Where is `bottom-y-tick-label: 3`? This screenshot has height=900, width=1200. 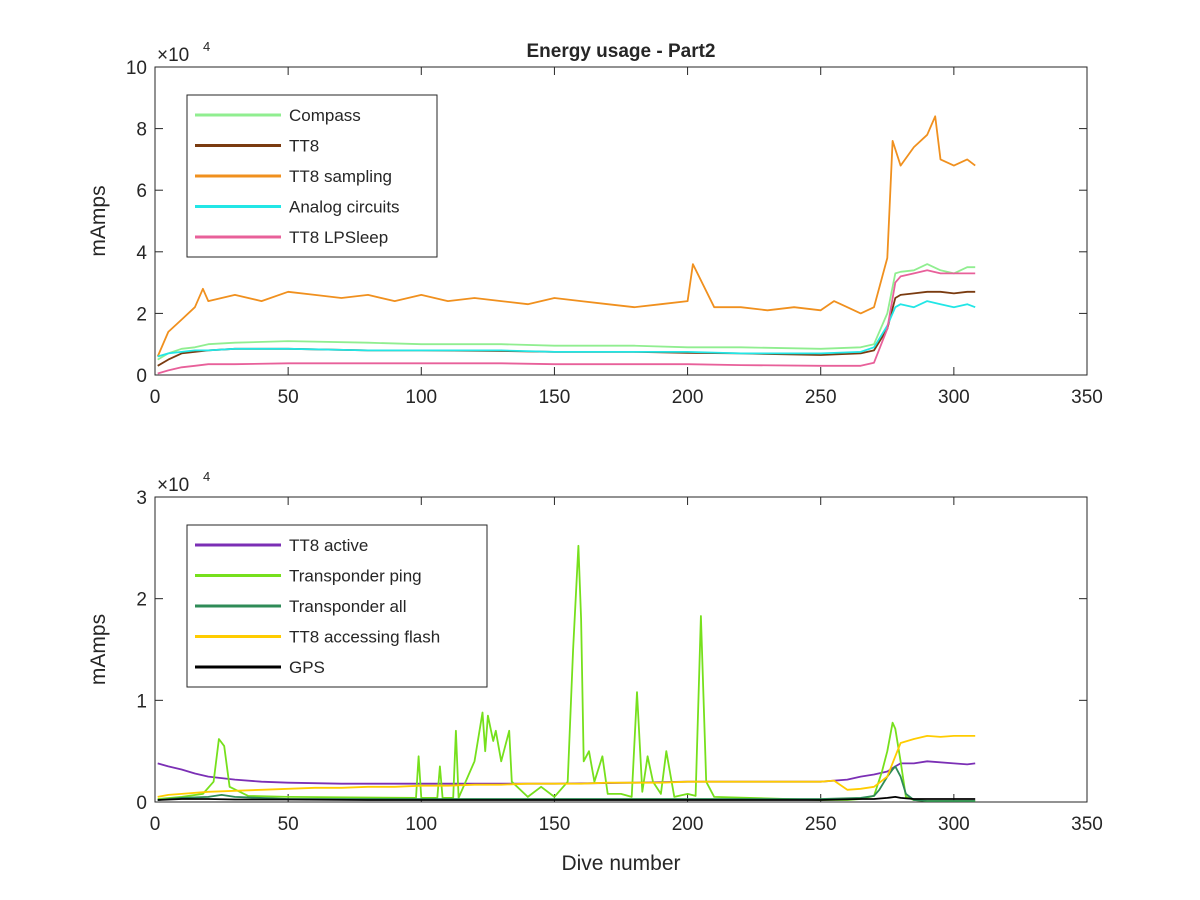
bottom-y-tick-label: 3 is located at coordinates (141, 498).